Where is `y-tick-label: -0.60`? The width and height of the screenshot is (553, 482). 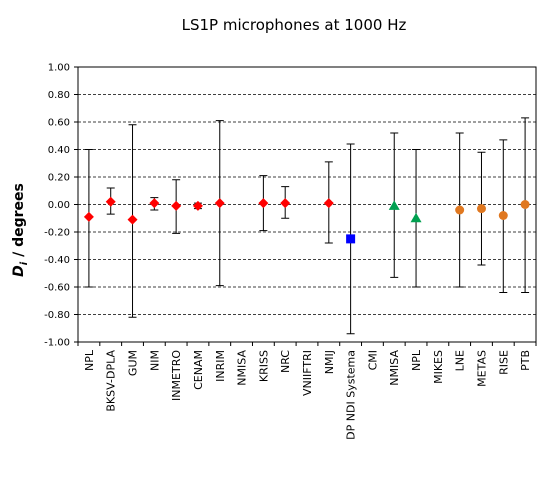
y-tick-label: -0.60 is located at coordinates (57, 288).